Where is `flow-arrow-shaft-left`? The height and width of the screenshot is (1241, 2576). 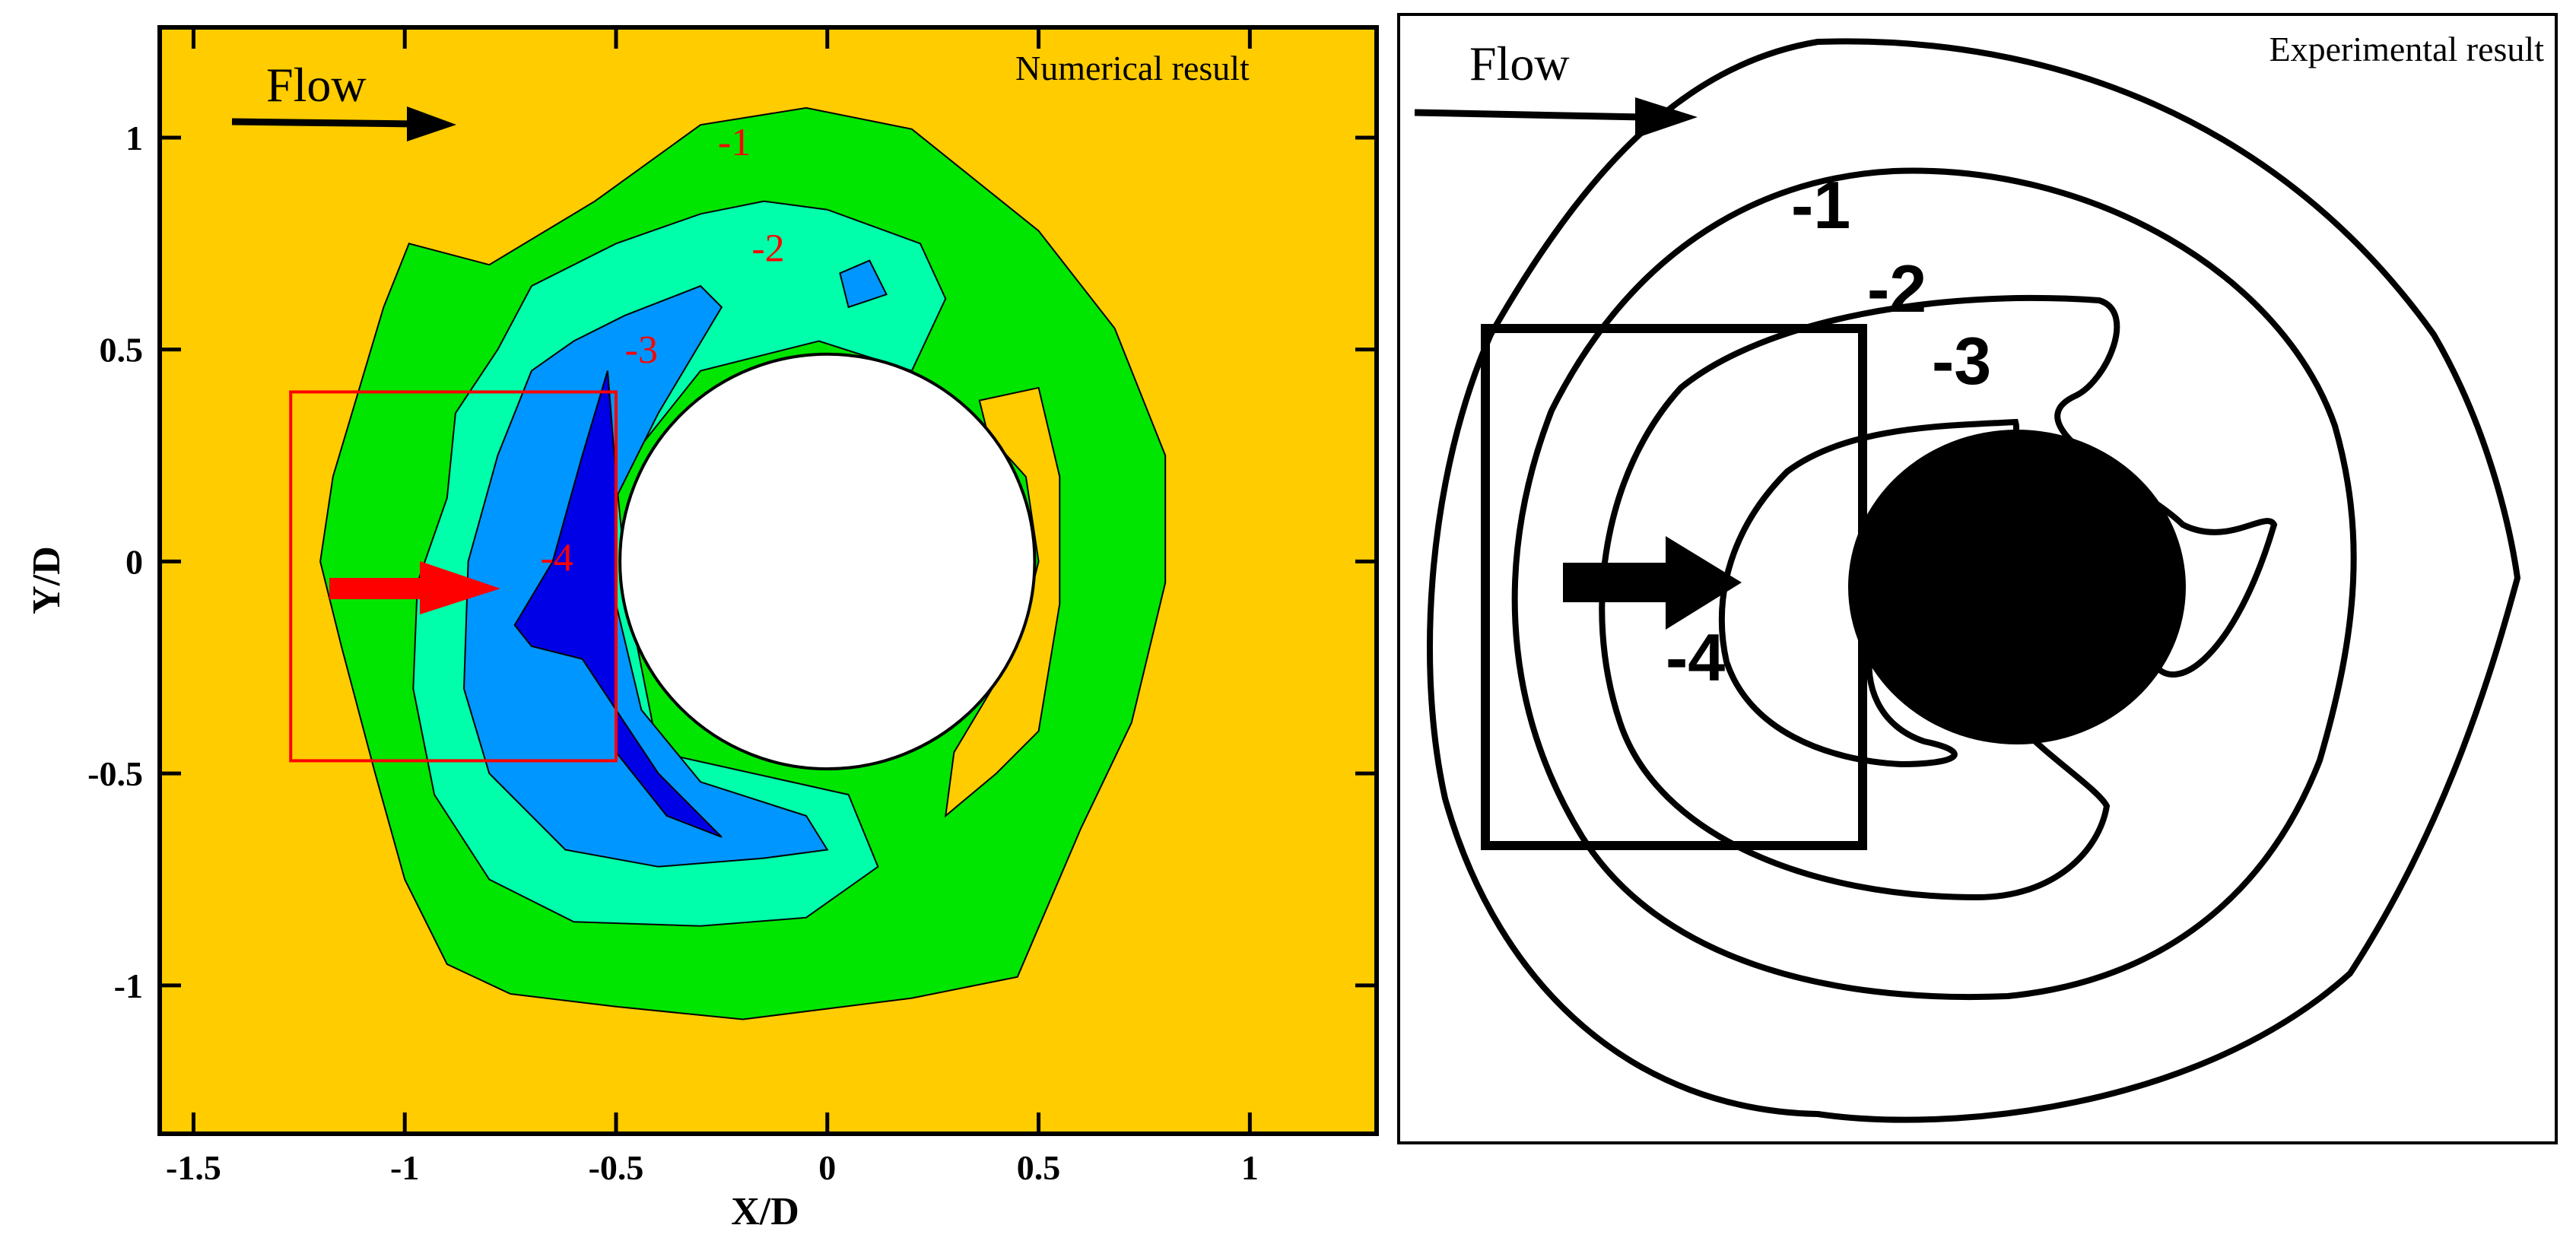 flow-arrow-shaft-left is located at coordinates (323, 123).